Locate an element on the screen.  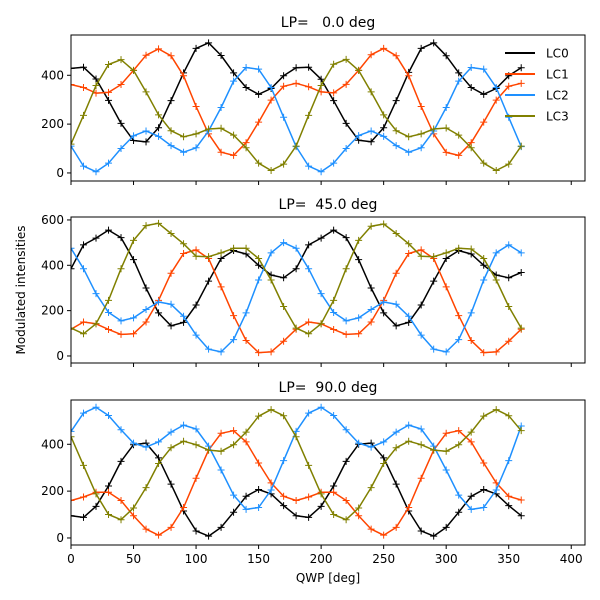
x-tick-label: 300 is located at coordinates (446, 559).